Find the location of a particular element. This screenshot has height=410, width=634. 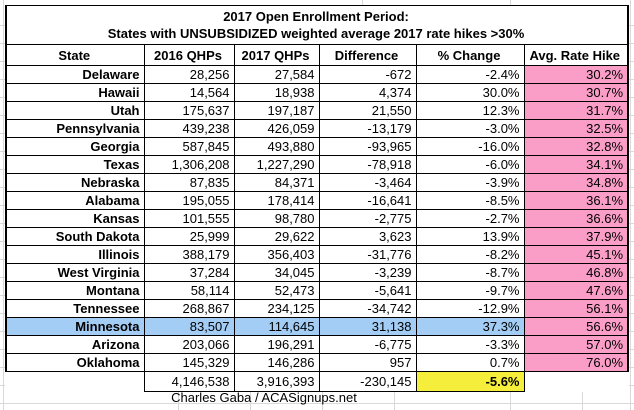

table-row: Arizona 203,066 196,291 -6,775 -3.3% 57.0% is located at coordinates (317, 344).